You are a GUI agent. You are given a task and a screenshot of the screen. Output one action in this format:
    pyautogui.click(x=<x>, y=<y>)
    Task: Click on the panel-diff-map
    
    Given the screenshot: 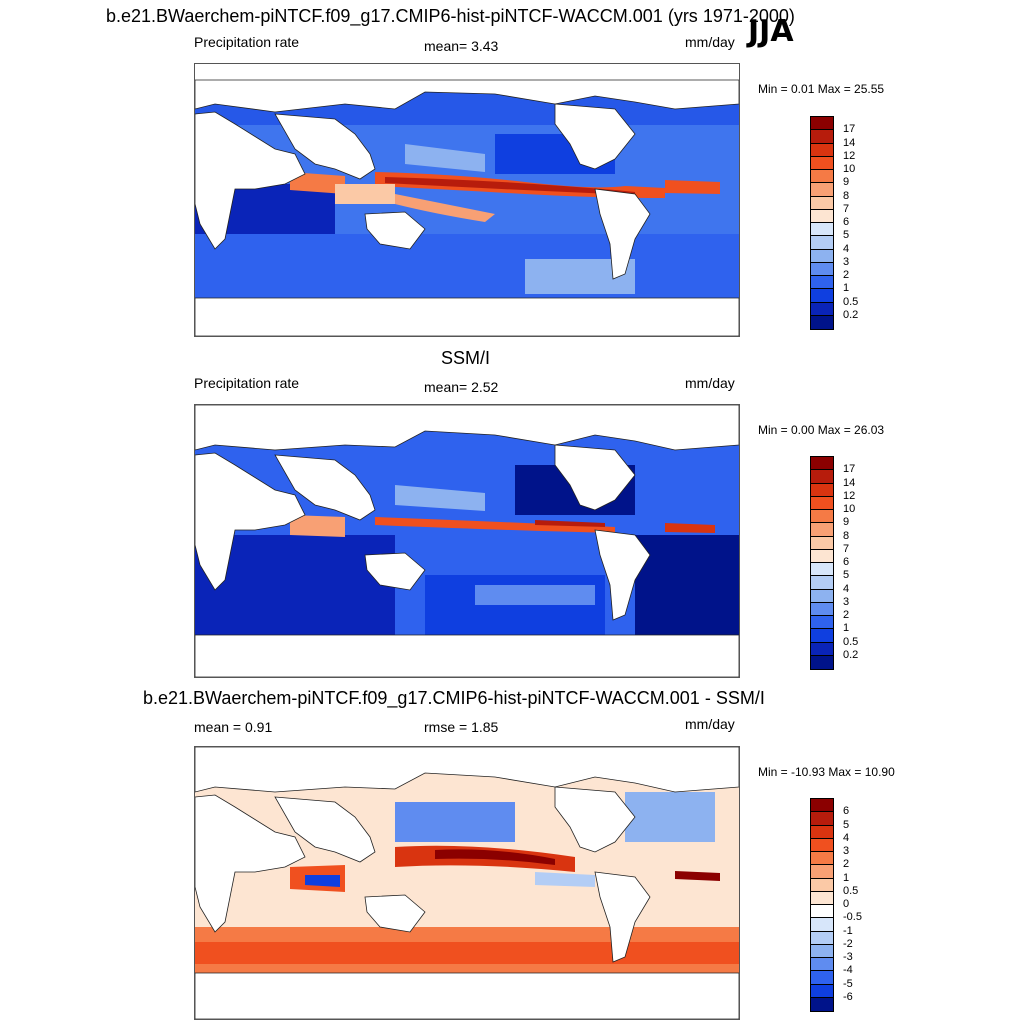 What is the action you would take?
    pyautogui.click(x=467, y=883)
    